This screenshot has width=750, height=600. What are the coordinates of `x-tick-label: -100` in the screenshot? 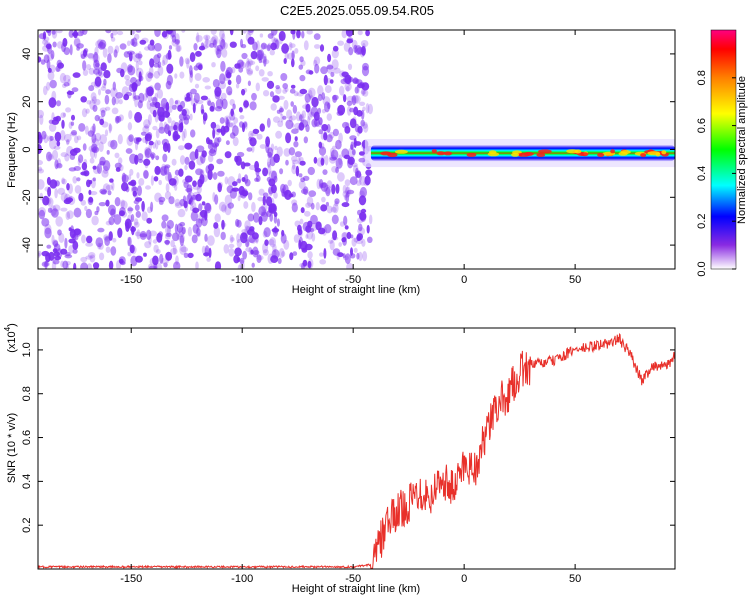 It's located at (242, 280).